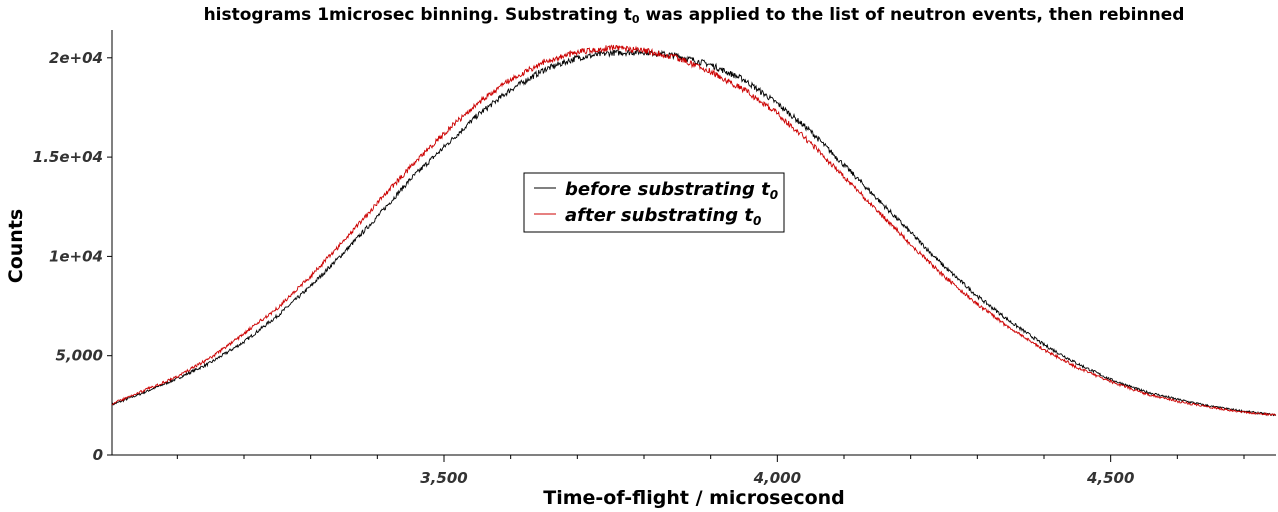 This screenshot has height=512, width=1278. Describe the element at coordinates (68, 157) in the screenshot. I see `y-tick-label: 1.5e+04` at that location.